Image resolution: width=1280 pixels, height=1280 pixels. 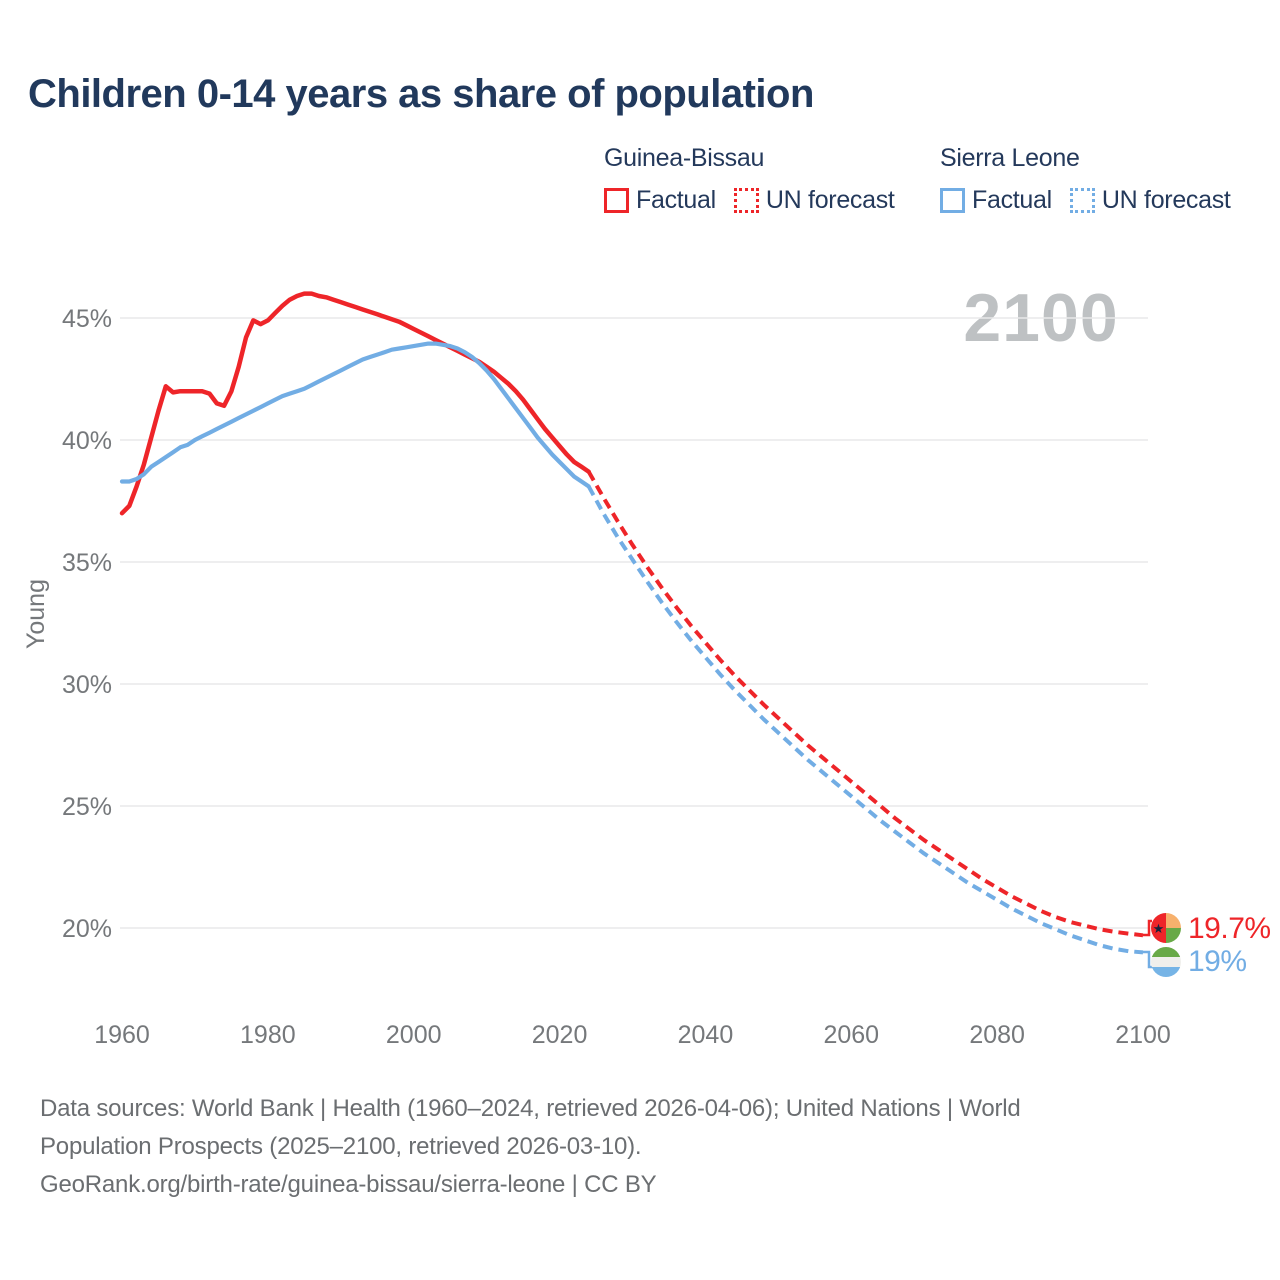 What do you see at coordinates (1143, 1035) in the screenshot?
I see `x-tick-label: 2100` at bounding box center [1143, 1035].